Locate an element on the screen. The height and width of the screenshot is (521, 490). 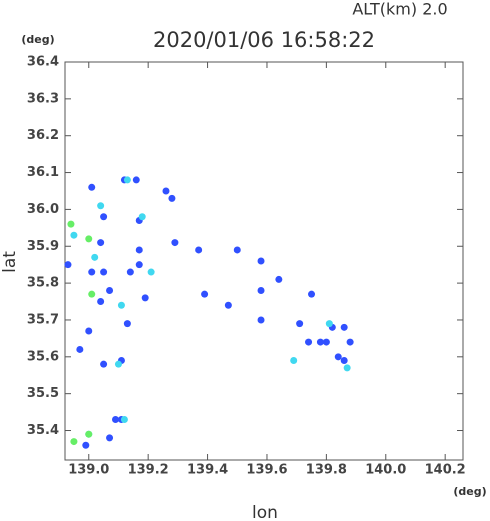
x-tick-label: 140.2 is located at coordinates (445, 470).